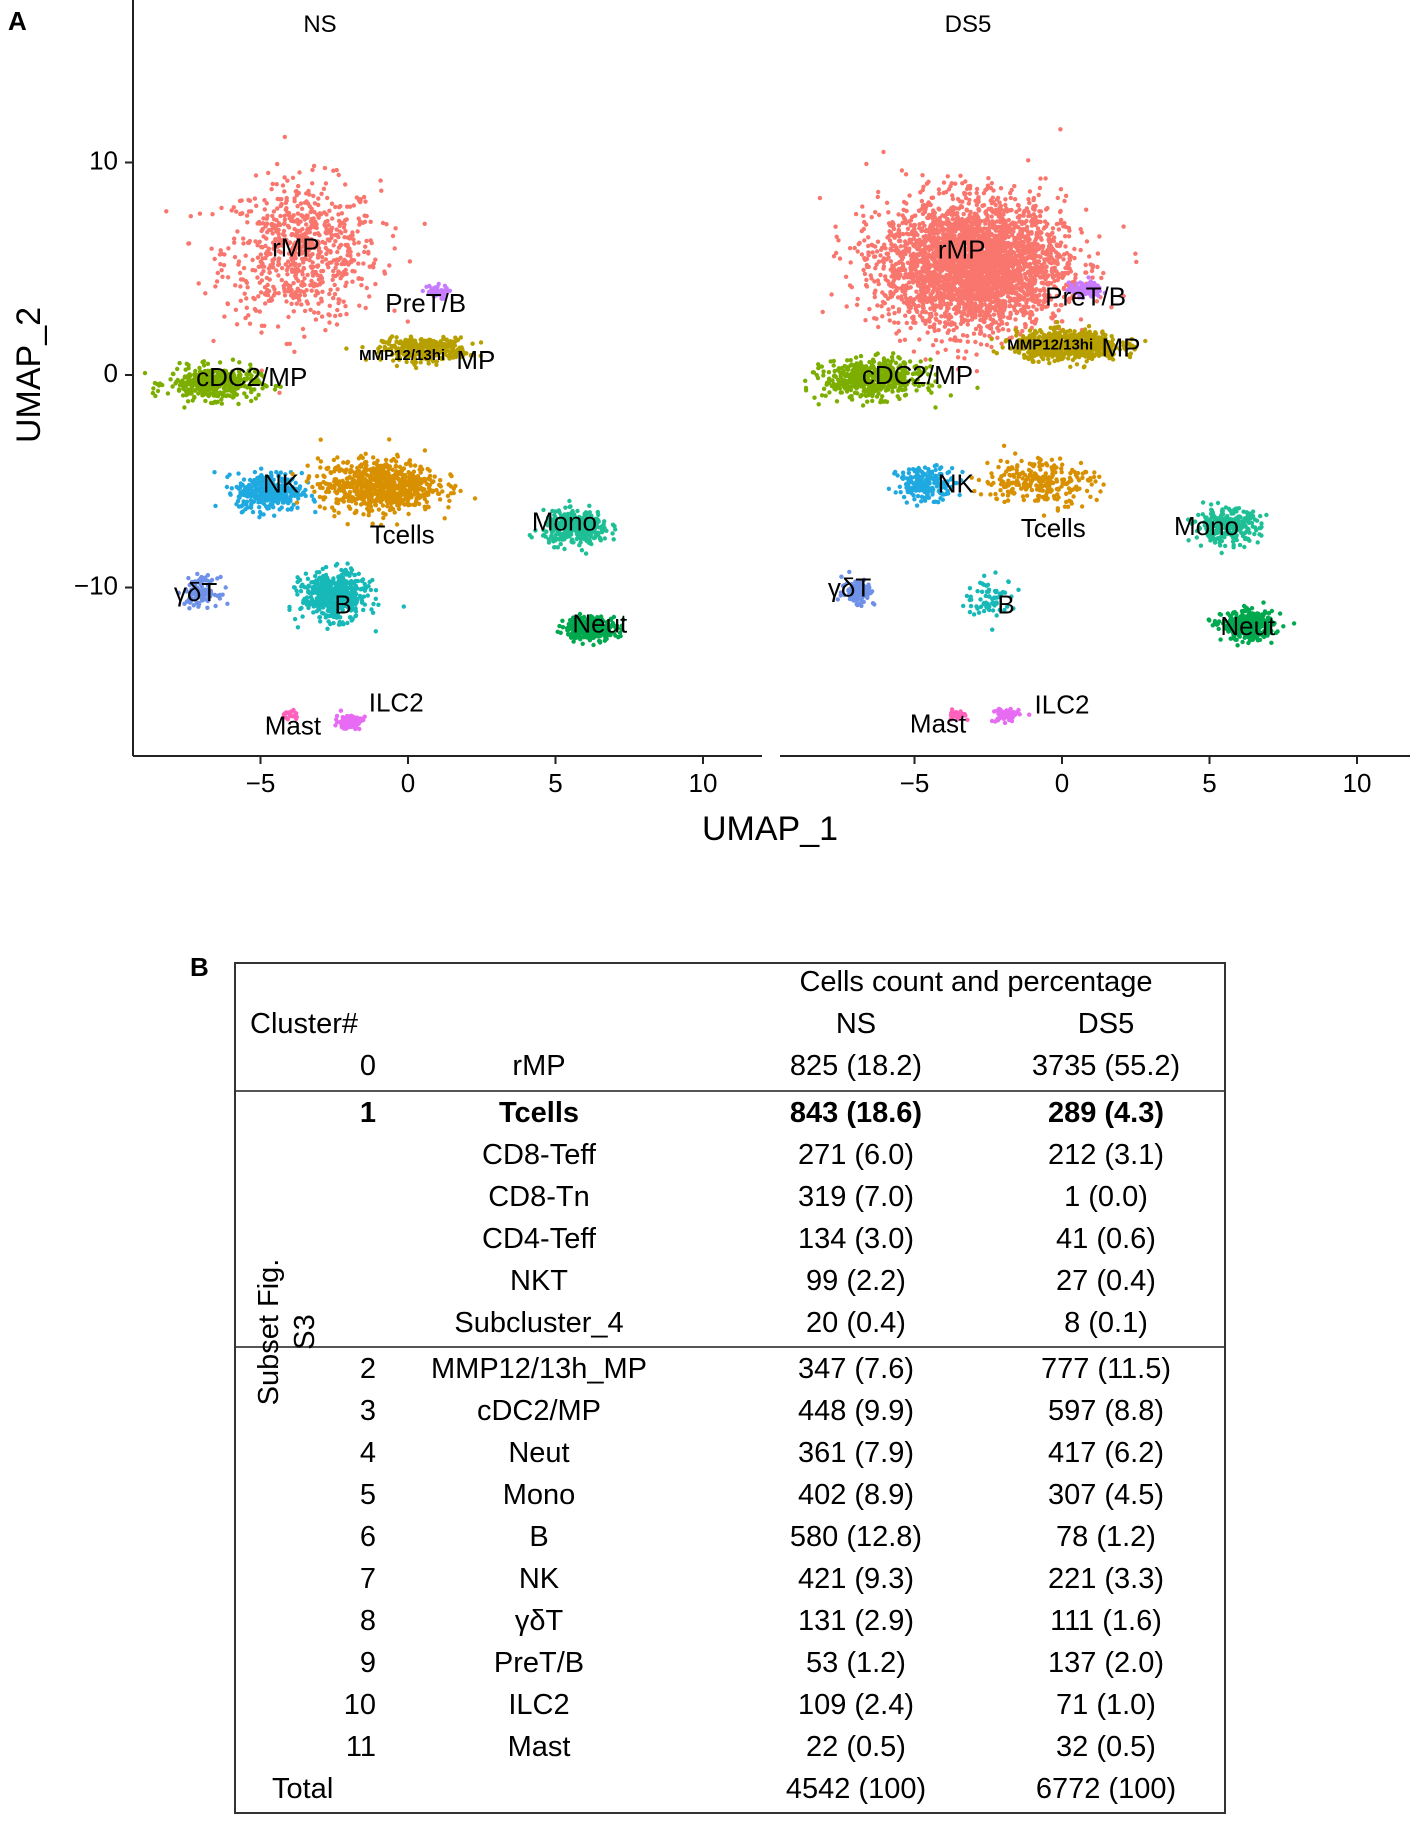 This screenshot has width=1417, height=1821. Describe the element at coordinates (436, 291) in the screenshot. I see `cluster-pret-b` at that location.